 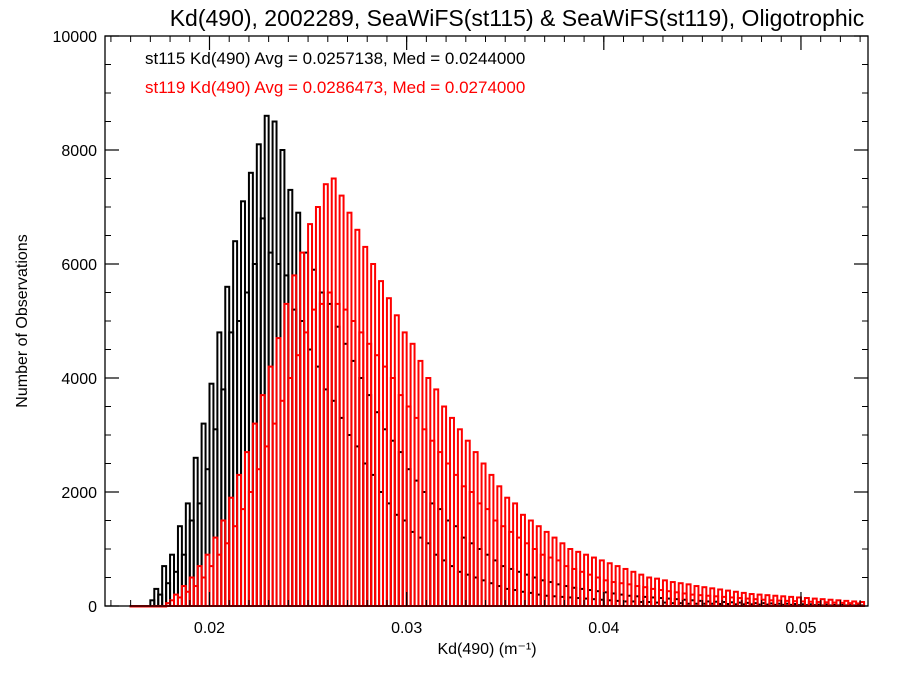 What do you see at coordinates (22, 320) in the screenshot?
I see `y-axis-label: Number of Observations` at bounding box center [22, 320].